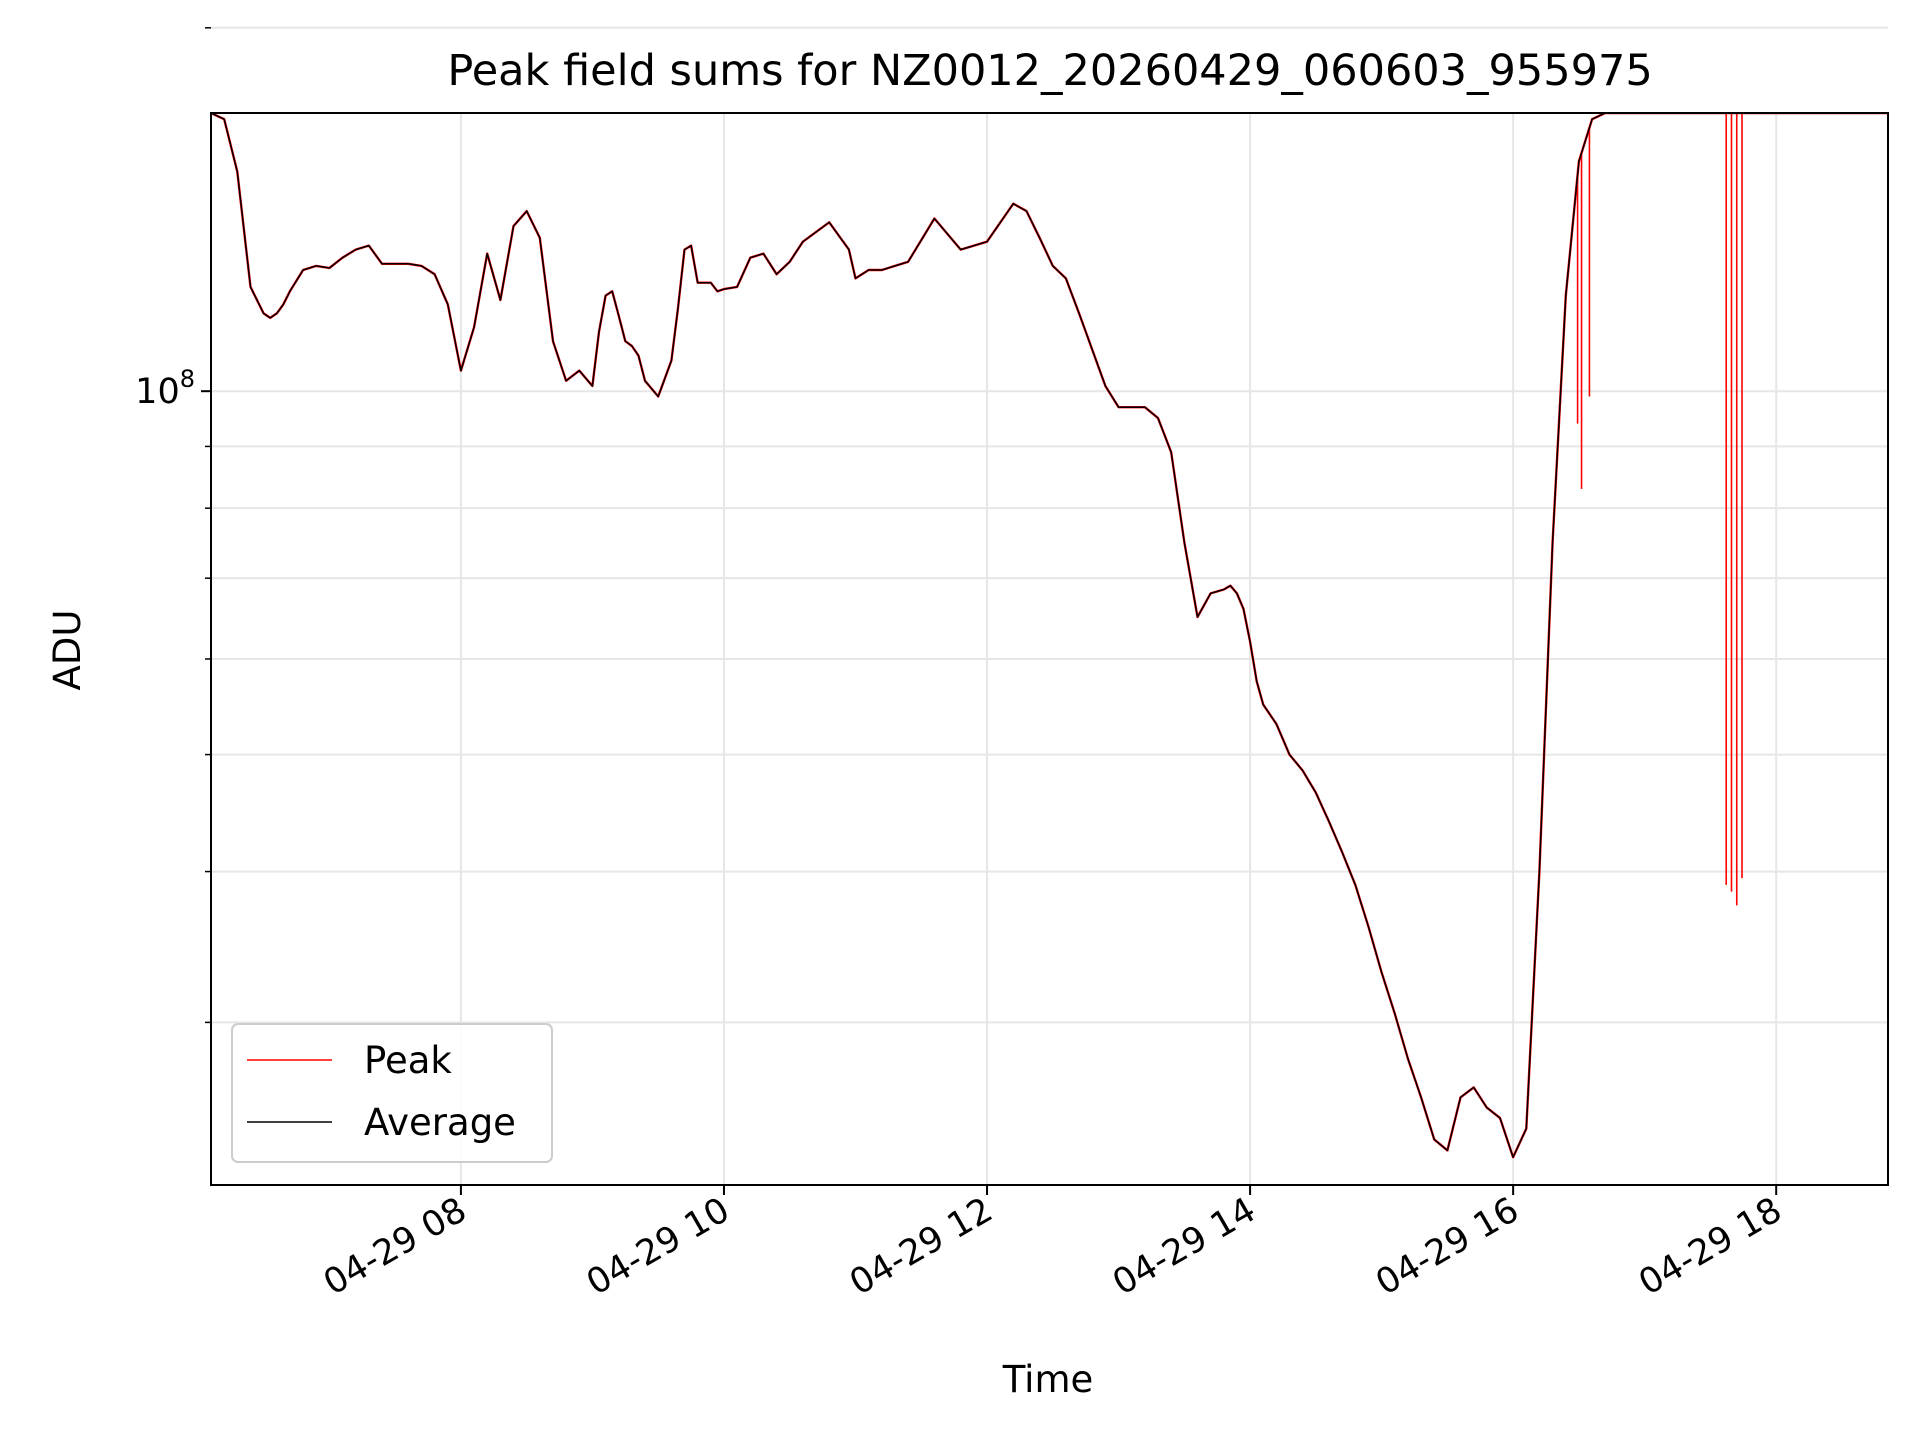 The width and height of the screenshot is (1920, 1445). What do you see at coordinates (67, 650) in the screenshot?
I see `y-axis-label: ADU` at bounding box center [67, 650].